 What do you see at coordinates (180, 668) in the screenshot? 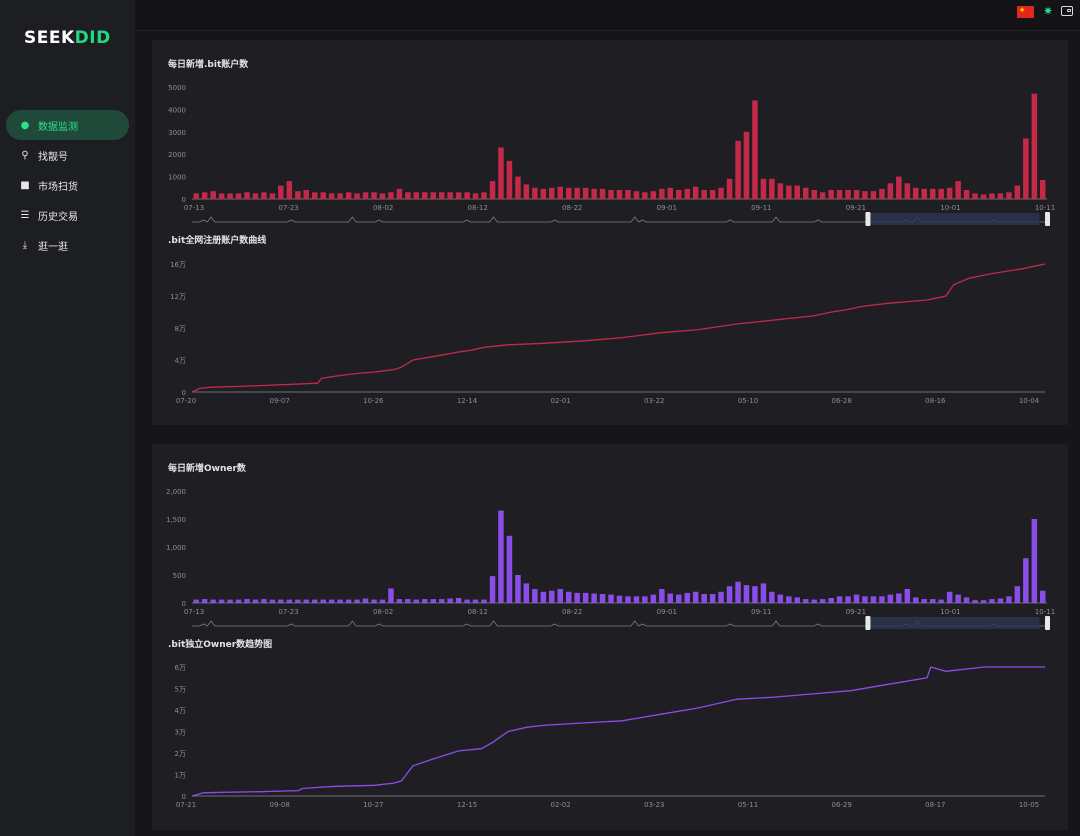
I see `y-tick-label: 6万` at bounding box center [180, 668].